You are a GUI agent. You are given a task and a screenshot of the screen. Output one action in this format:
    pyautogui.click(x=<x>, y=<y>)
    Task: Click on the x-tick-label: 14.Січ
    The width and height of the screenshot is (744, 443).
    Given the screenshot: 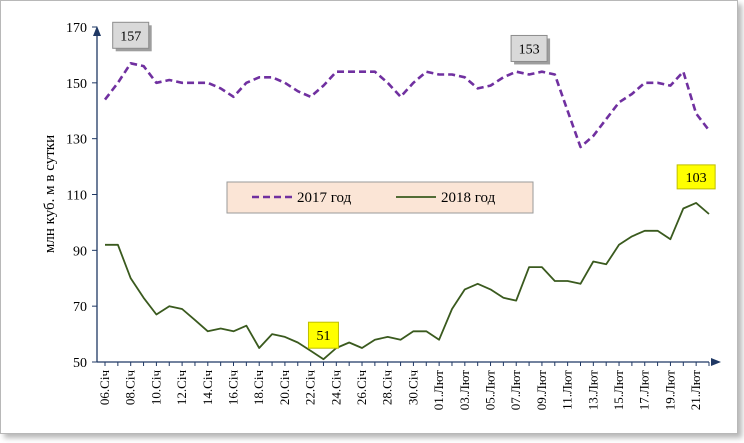 What is the action you would take?
    pyautogui.click(x=207, y=388)
    